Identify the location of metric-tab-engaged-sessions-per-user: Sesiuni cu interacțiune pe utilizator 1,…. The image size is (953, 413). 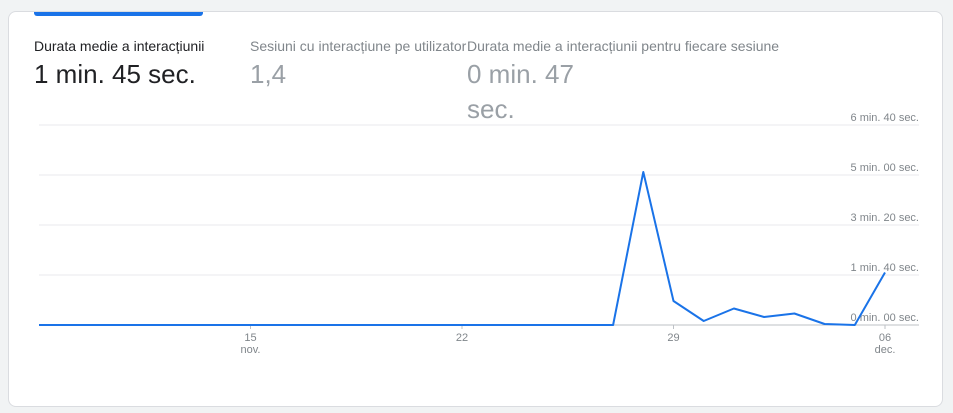
(359, 64).